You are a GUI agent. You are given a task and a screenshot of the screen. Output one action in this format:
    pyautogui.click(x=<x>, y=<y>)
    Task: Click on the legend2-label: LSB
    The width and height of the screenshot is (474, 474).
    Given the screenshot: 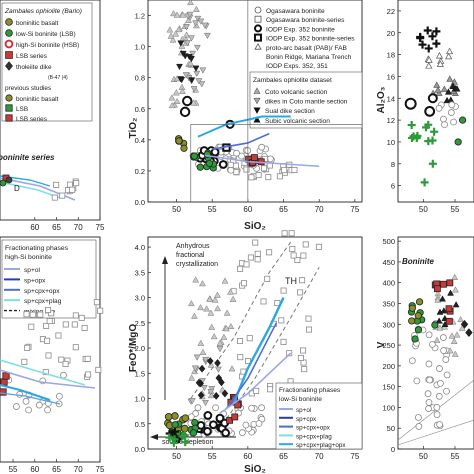 What is the action you would take?
    pyautogui.click(x=22, y=109)
    